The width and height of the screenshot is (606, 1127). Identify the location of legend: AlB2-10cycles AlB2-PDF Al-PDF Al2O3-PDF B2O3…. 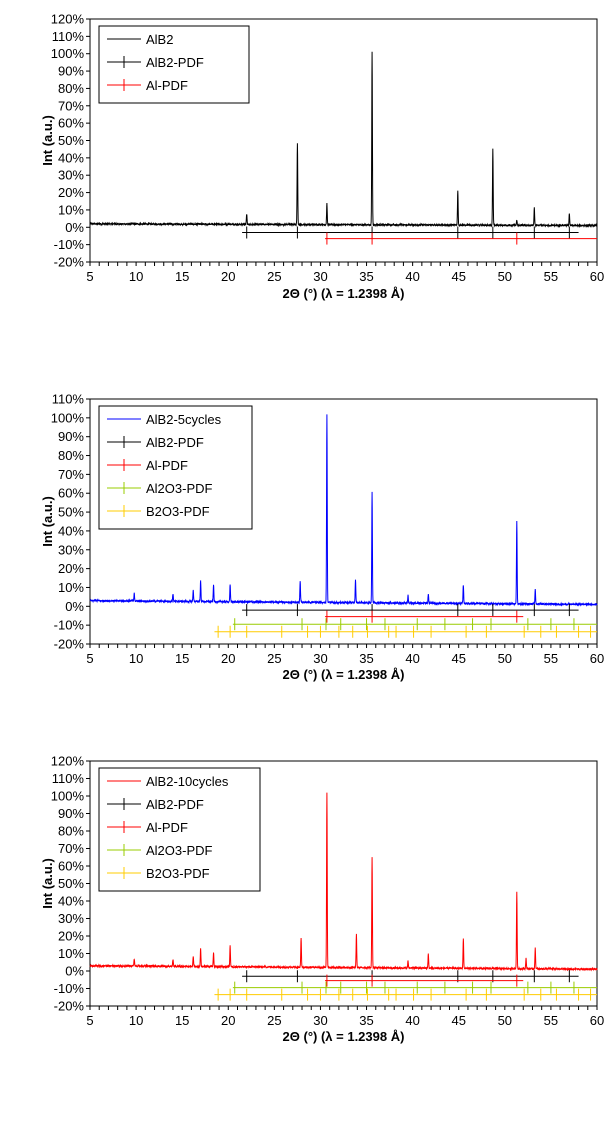
(179, 829).